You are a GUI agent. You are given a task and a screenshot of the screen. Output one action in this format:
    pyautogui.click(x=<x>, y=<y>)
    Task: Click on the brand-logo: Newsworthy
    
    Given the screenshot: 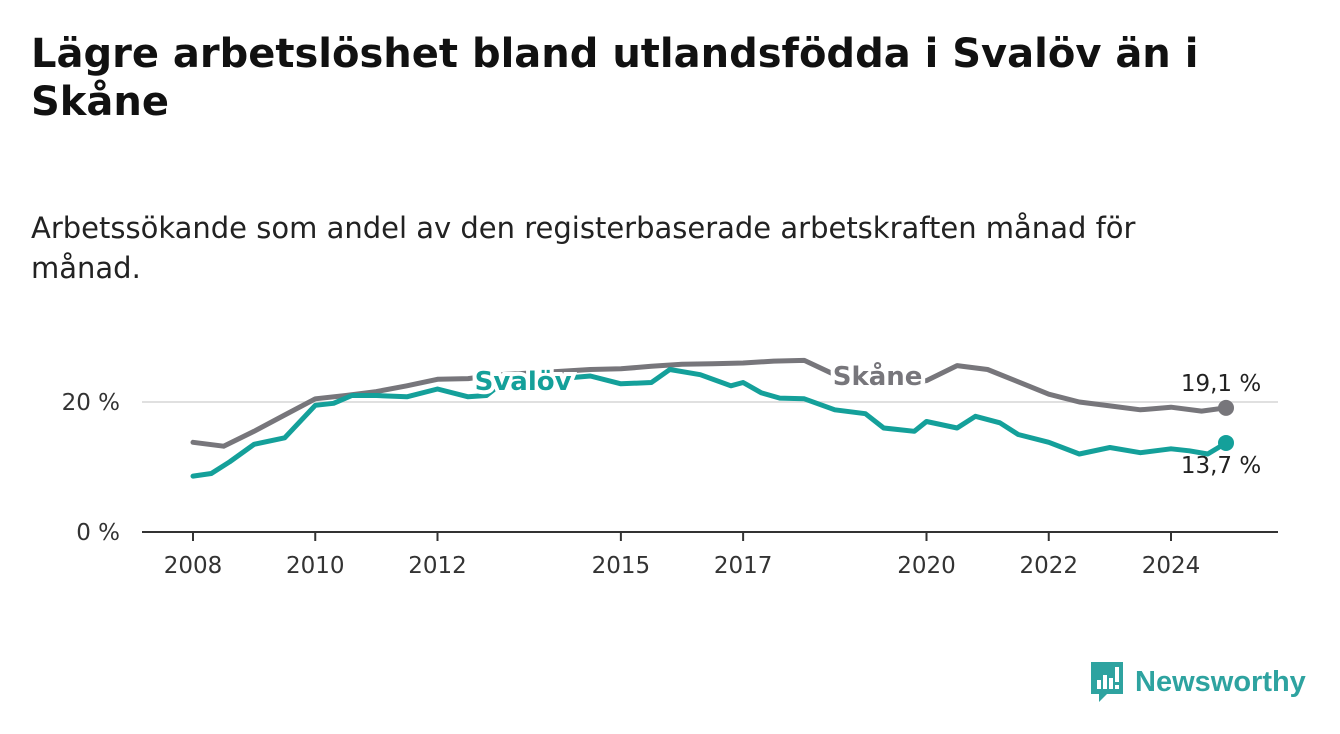 What is the action you would take?
    pyautogui.click(x=1197, y=682)
    